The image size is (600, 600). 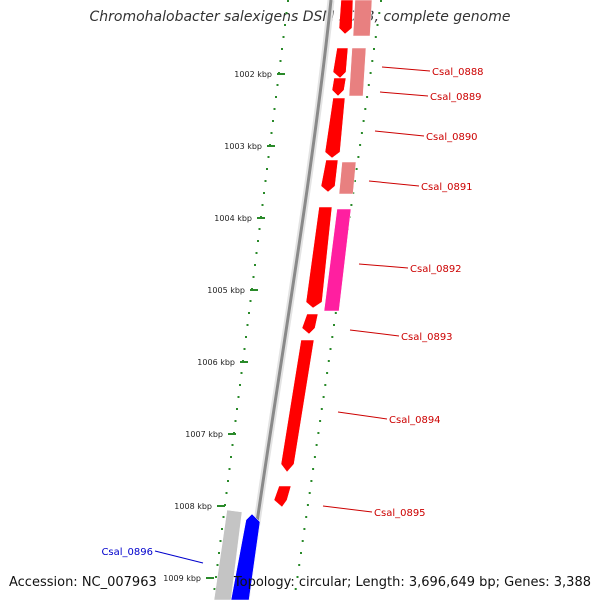 What do you see at coordinates (456, 97) in the screenshot?
I see `gene-label-csal_0889: Csal_0889` at bounding box center [456, 97].